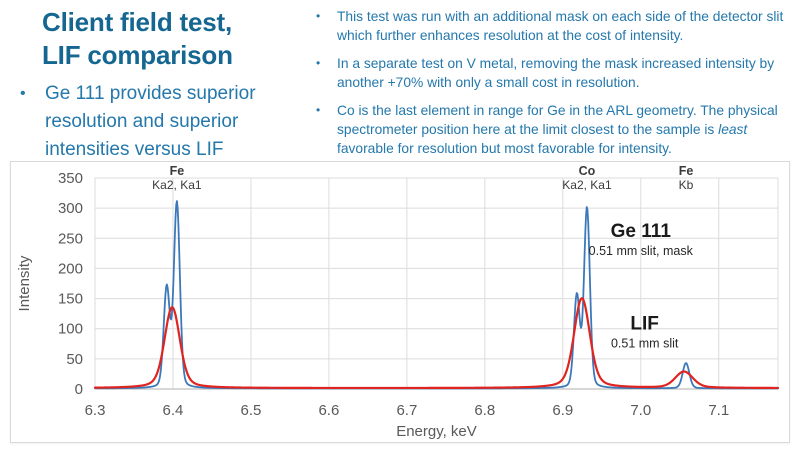 The width and height of the screenshot is (800, 450). What do you see at coordinates (406, 410) in the screenshot?
I see `x-tick-label: 6.7` at bounding box center [406, 410].